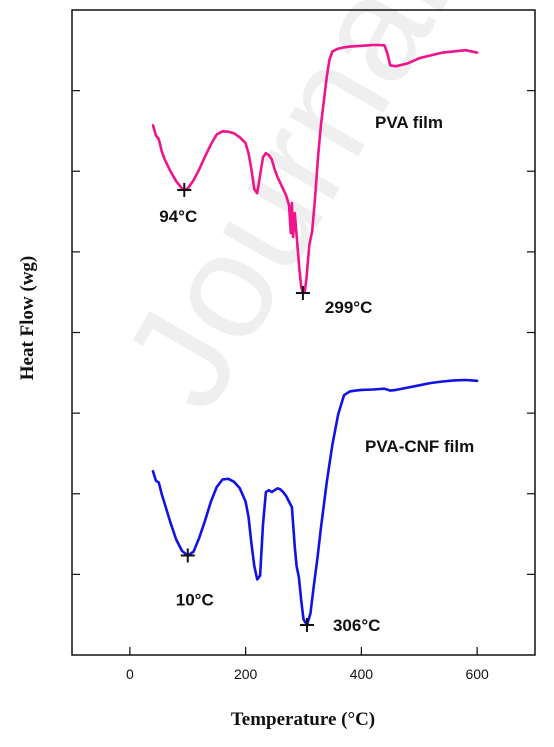 This screenshot has height=747, width=554. I want to click on y-axis-title: Heat Flow (wg), so click(27, 318).